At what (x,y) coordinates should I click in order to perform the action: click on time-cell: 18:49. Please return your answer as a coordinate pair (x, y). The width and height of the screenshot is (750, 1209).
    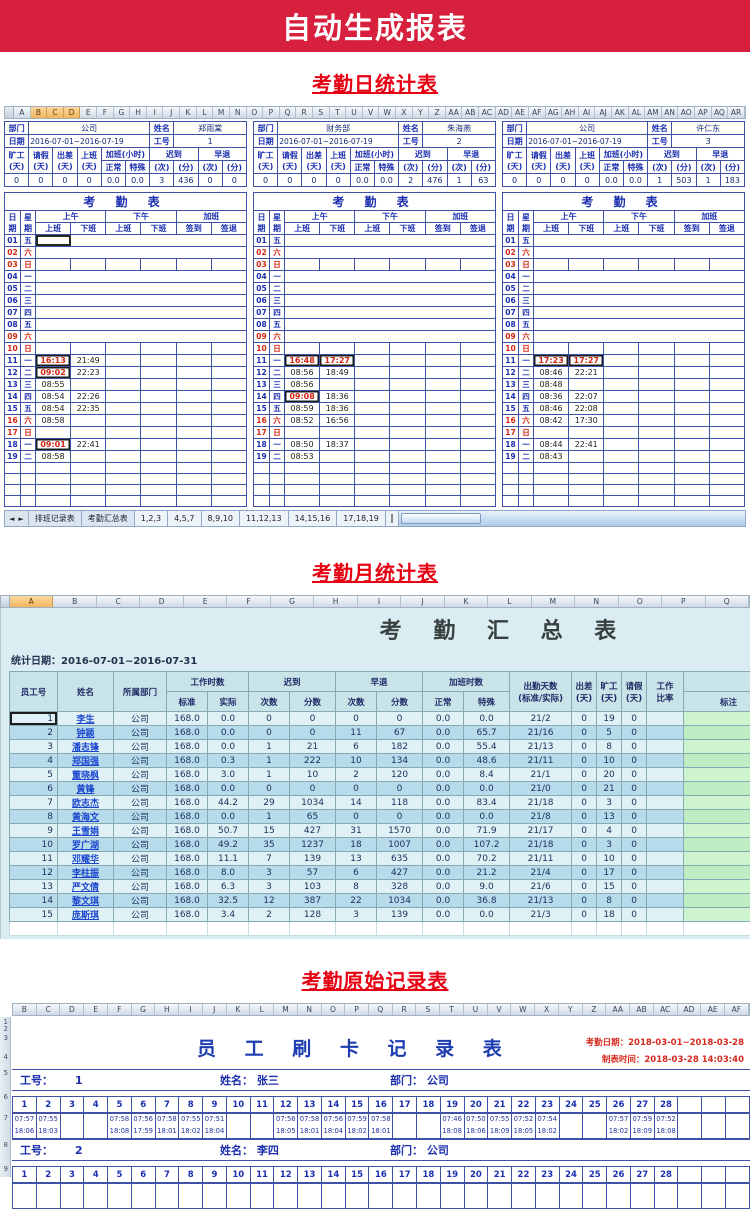
    Looking at the image, I should click on (337, 372).